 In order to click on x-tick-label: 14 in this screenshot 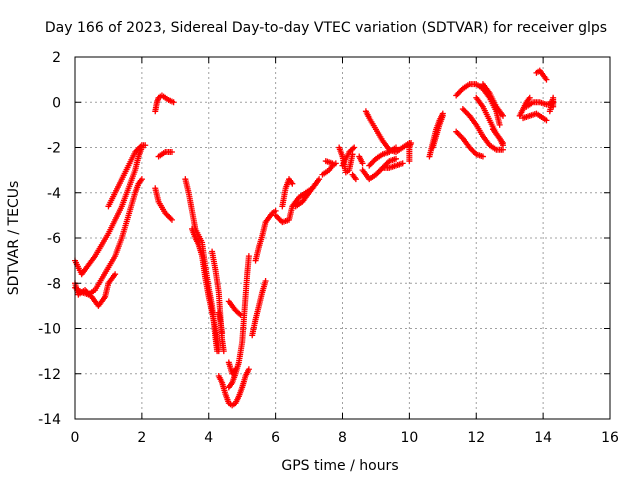, I will do `click(543, 438)`.